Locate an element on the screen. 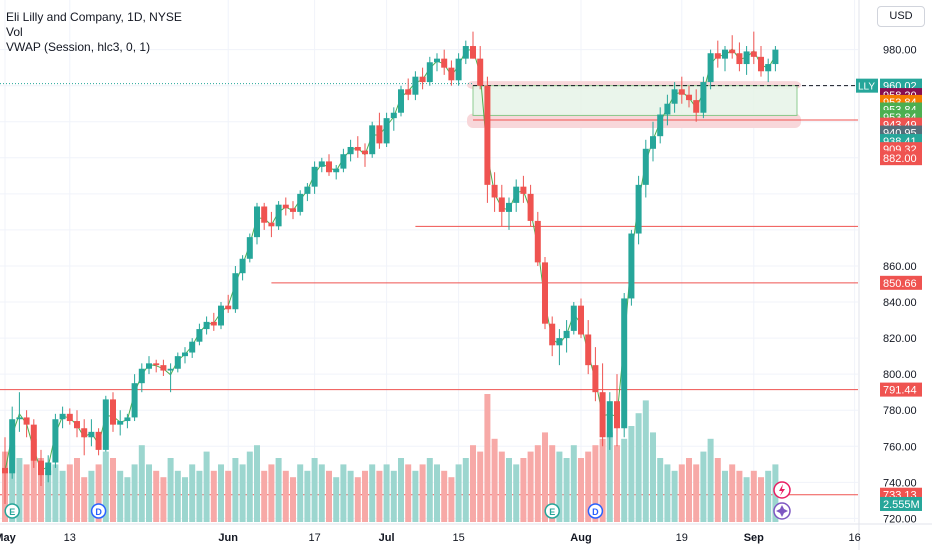 Image resolution: width=932 pixels, height=550 pixels. lightning-icon is located at coordinates (782, 490).